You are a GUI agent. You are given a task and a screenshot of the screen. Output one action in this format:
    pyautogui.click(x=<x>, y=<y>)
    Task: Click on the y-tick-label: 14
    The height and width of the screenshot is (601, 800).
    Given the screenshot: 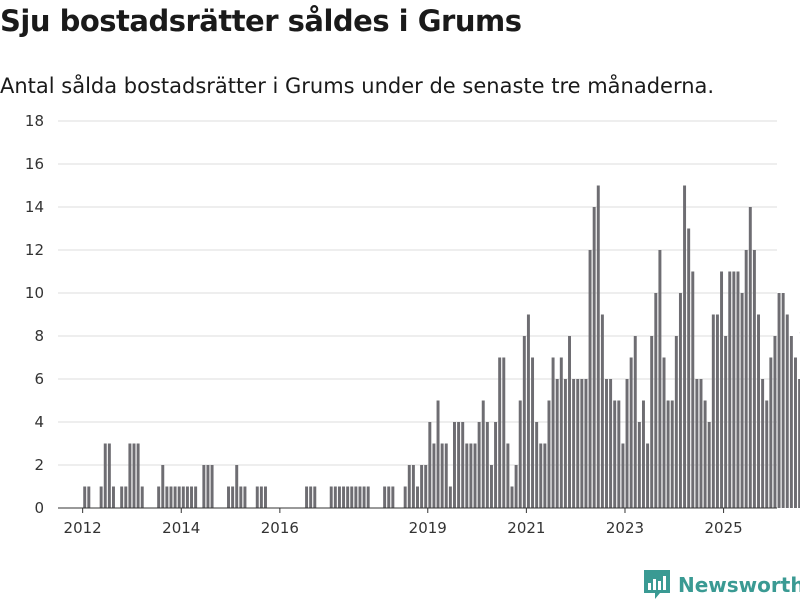 What is the action you would take?
    pyautogui.click(x=34, y=207)
    